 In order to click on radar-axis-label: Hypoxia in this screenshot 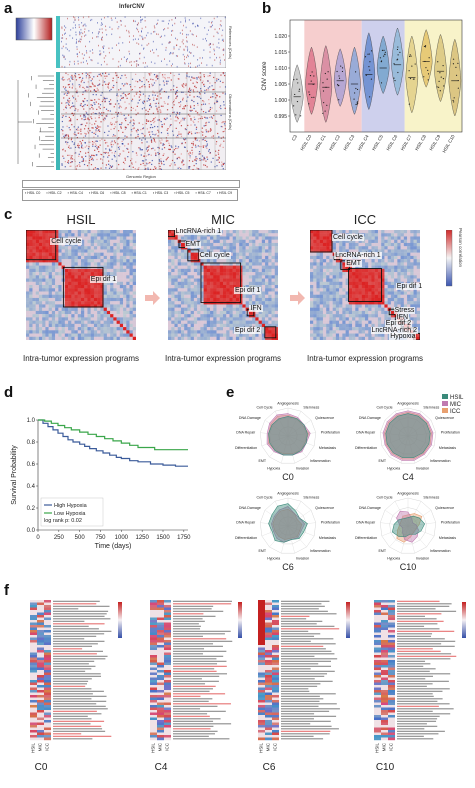, I will do `click(393, 559)`.